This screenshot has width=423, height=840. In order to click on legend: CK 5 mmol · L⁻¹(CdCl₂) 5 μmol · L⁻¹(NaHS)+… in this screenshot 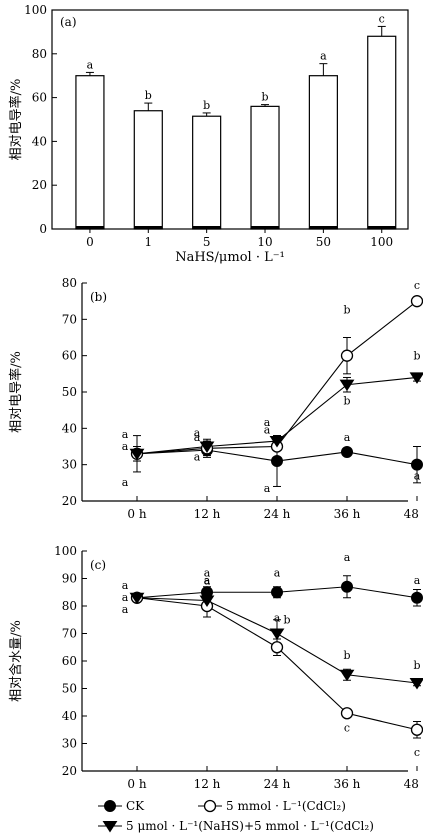, I will do `click(236, 816)`.